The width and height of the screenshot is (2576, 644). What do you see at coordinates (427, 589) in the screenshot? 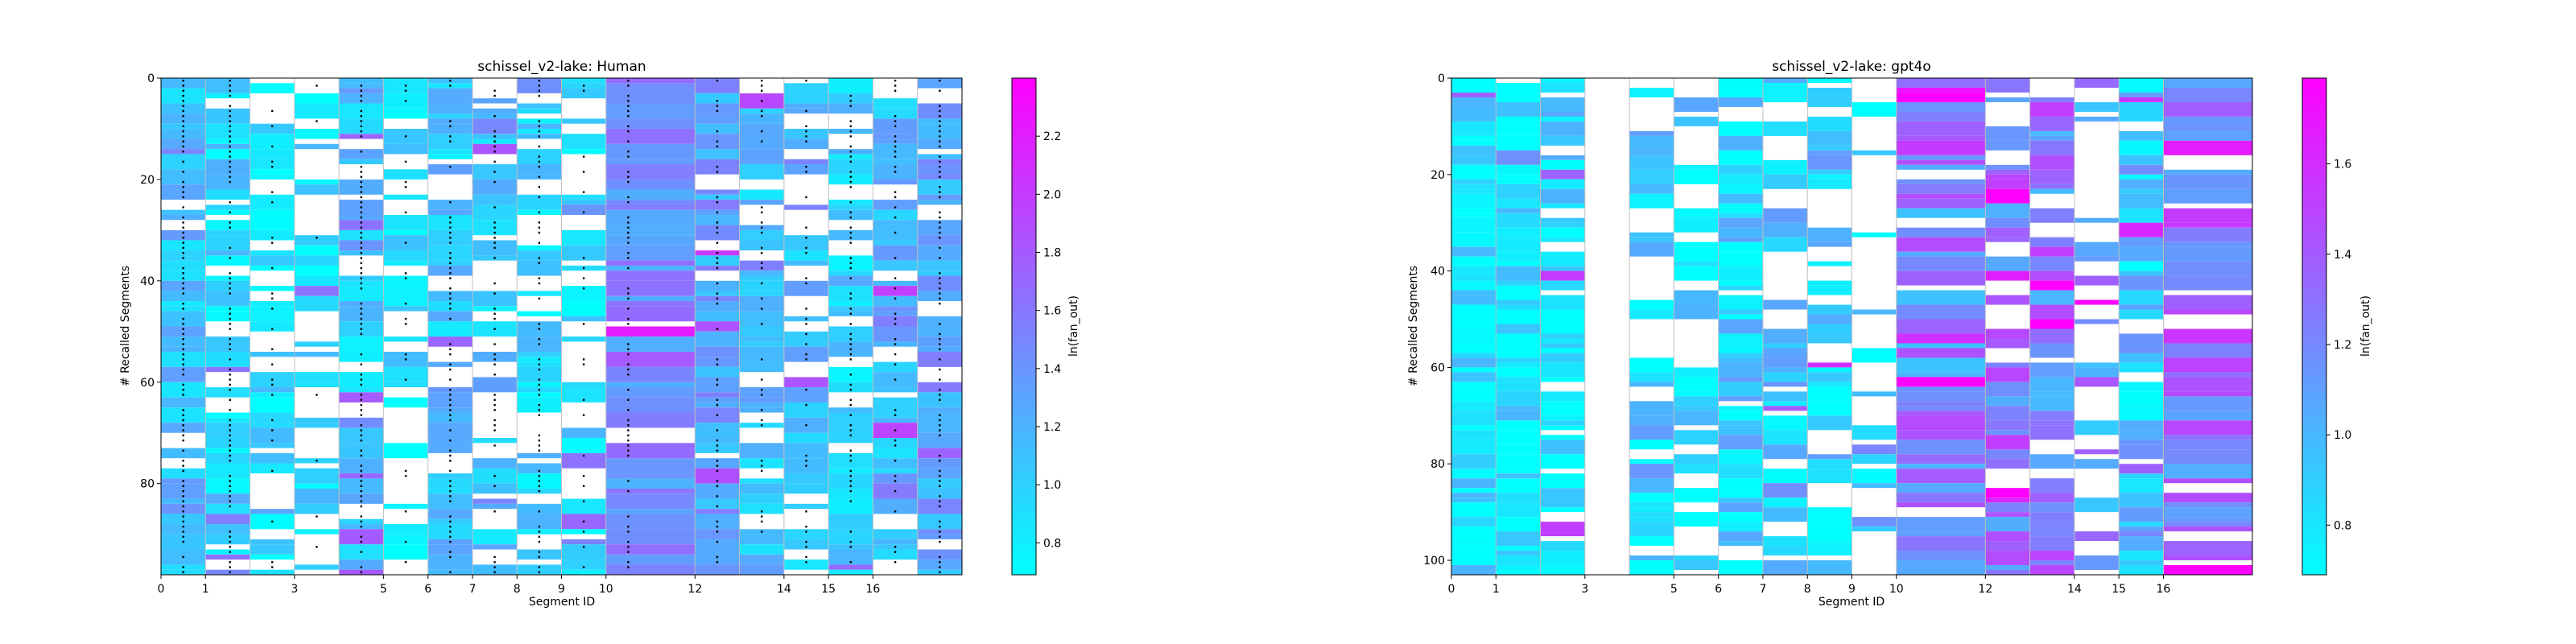
I see `x-tick-label: 6` at bounding box center [427, 589].